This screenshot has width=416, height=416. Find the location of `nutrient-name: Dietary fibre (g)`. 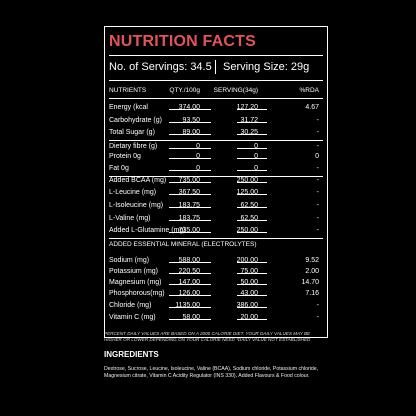

nutrient-name: Dietary fibre (g) is located at coordinates (133, 146).